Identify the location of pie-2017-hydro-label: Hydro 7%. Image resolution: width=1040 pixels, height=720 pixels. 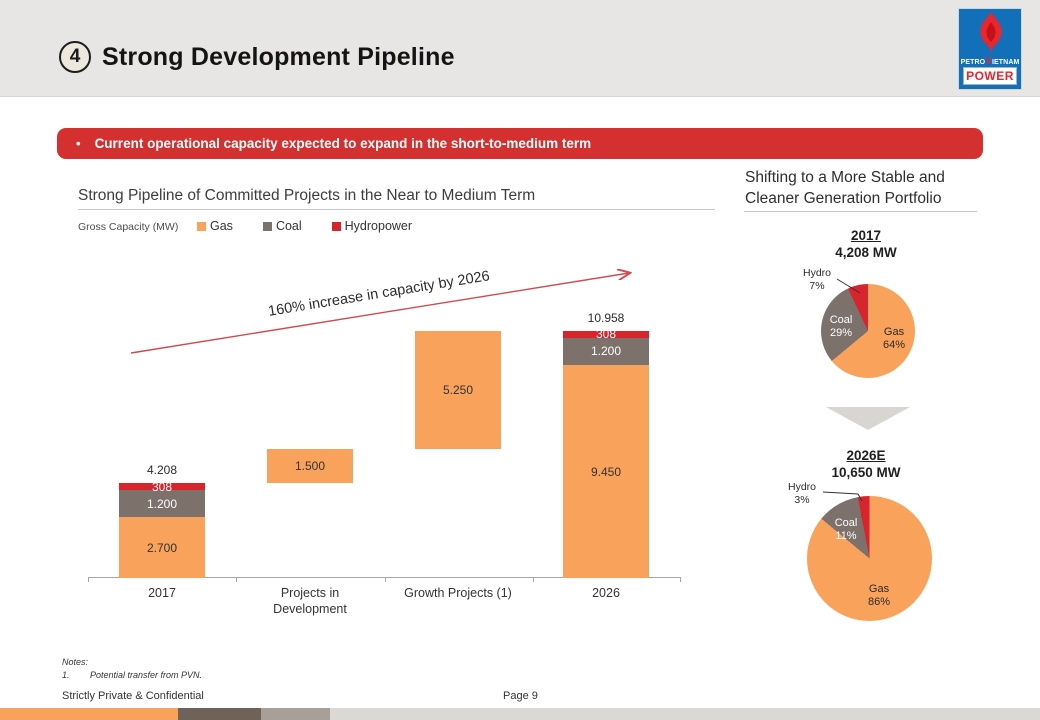
(816, 279).